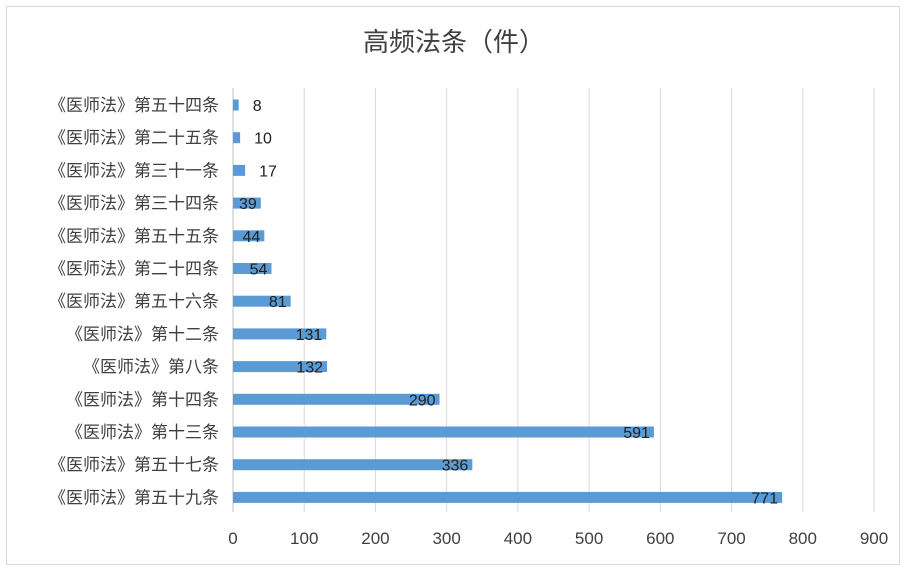 Image resolution: width=908 pixels, height=573 pixels. Describe the element at coordinates (309, 335) in the screenshot. I see `data-label: 131` at that location.